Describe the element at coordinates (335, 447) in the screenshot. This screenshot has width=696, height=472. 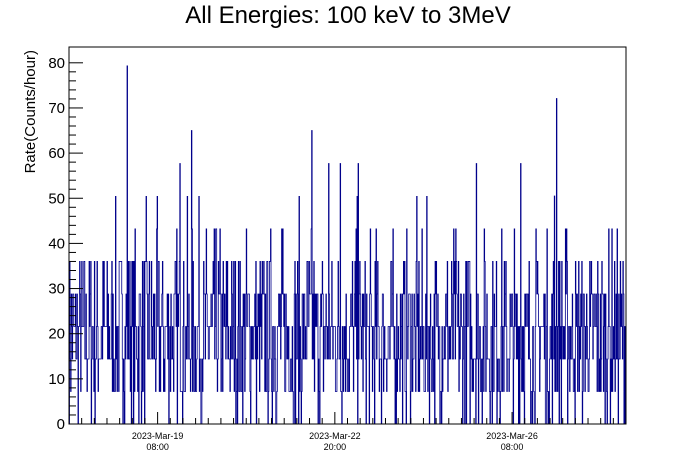
I see `x-tick-label-time: 20:00` at that location.